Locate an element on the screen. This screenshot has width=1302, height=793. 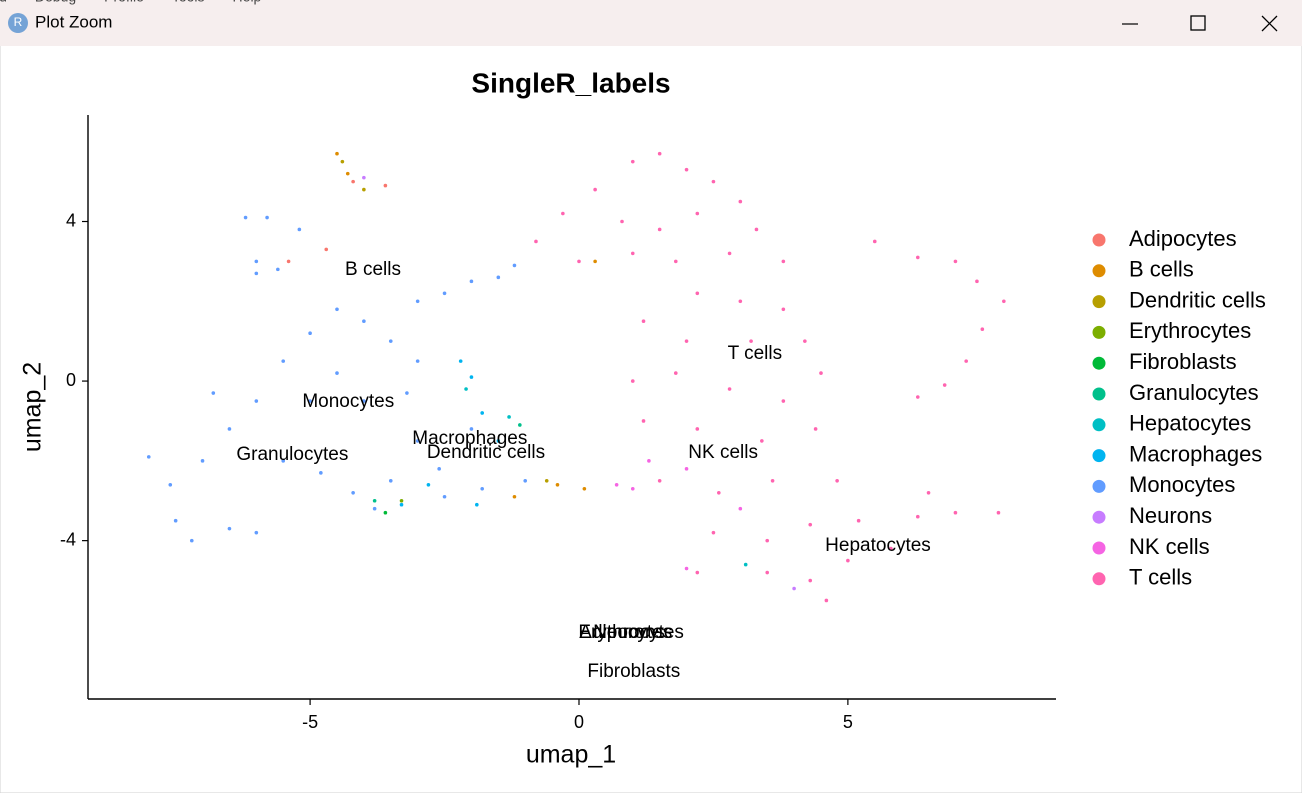
x-axis-label: umap_1 is located at coordinates (571, 755).